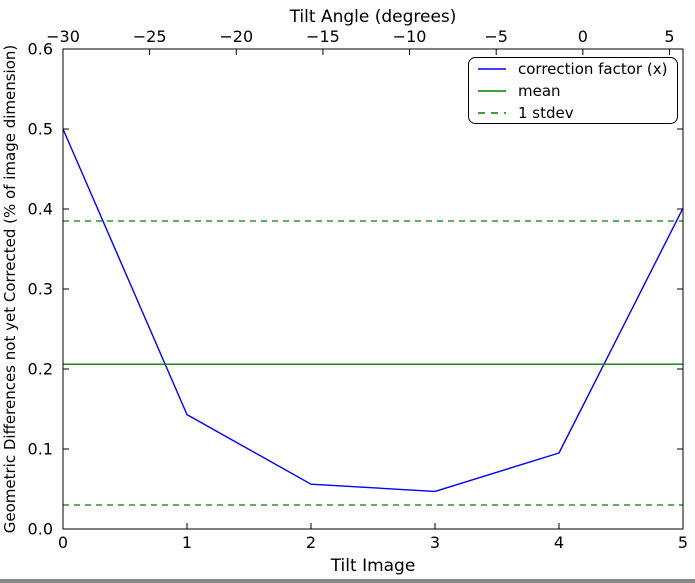  I want to click on legend-label-correction-factor: correction factor (x), so click(592, 69).